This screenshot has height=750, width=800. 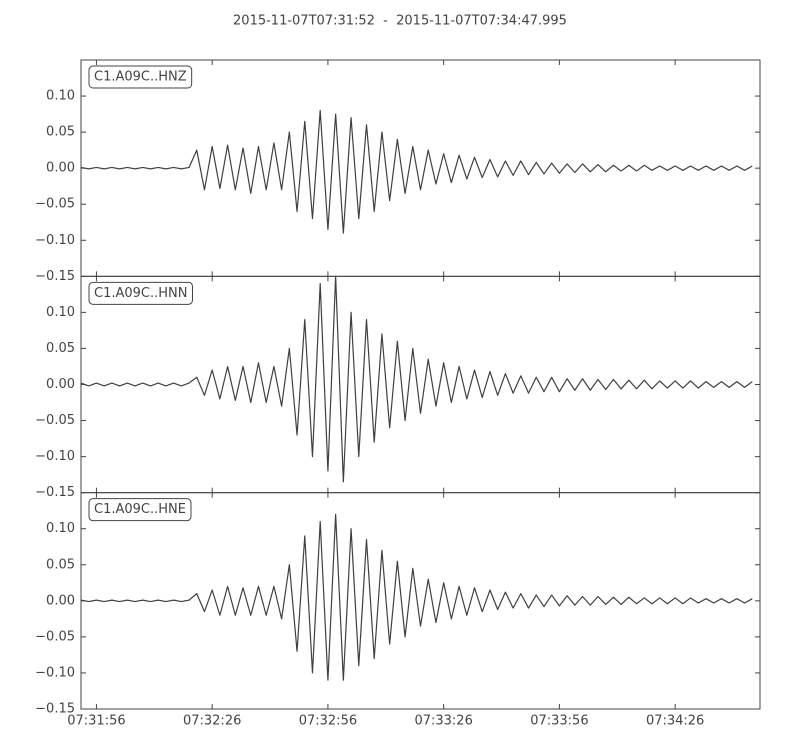 I want to click on x-tick-label: 07:34:26, so click(x=675, y=721).